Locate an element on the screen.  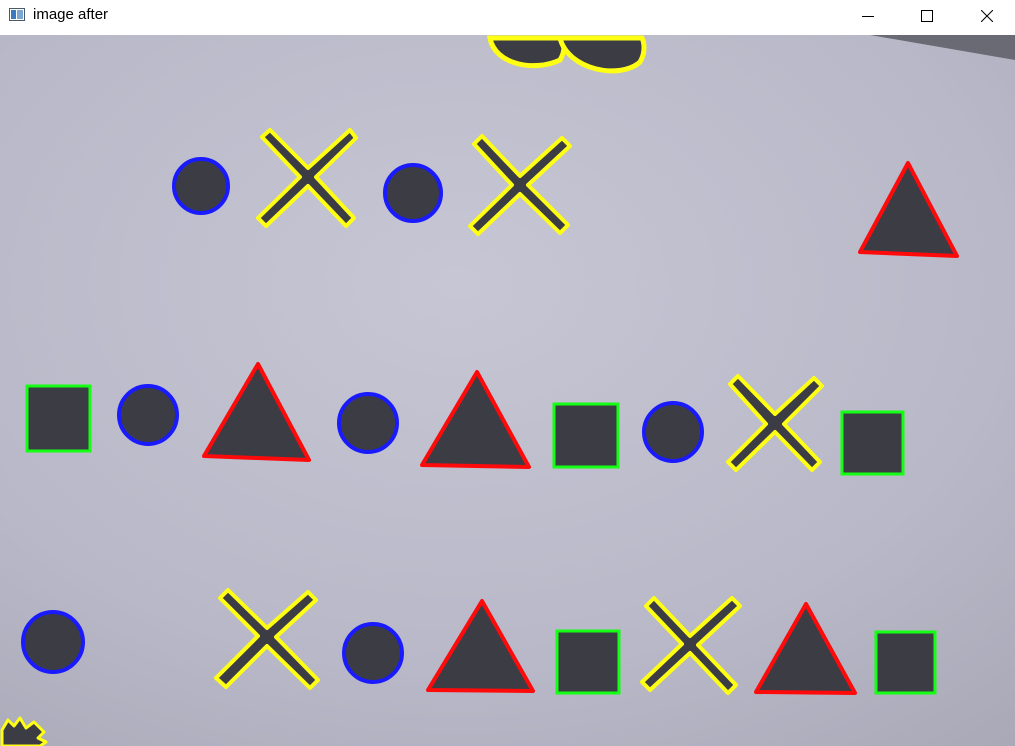
opencv-window-icon is located at coordinates (17, 14).